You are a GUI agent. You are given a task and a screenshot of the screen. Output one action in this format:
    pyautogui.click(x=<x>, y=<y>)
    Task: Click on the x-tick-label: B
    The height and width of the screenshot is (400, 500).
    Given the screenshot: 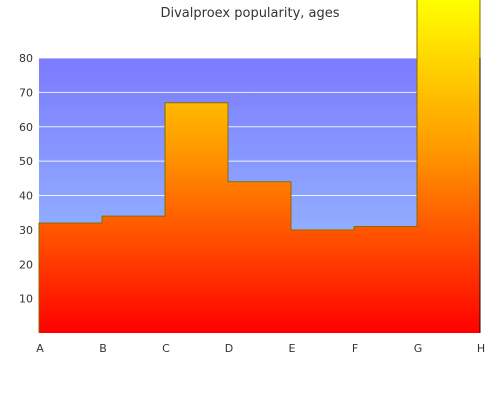 What is the action you would take?
    pyautogui.click(x=103, y=348)
    